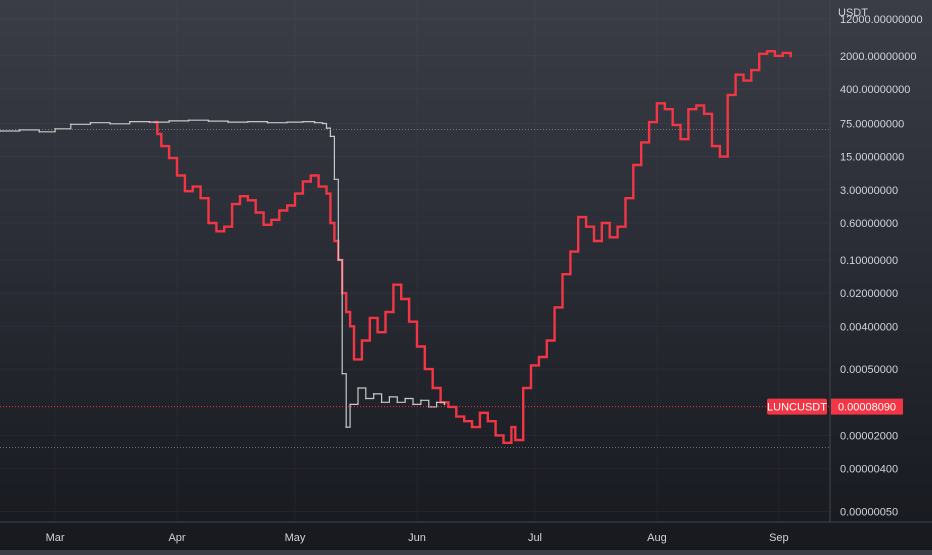 This screenshot has height=555, width=932. What do you see at coordinates (867, 408) in the screenshot?
I see `price-tag-label: 0.00008090` at bounding box center [867, 408].